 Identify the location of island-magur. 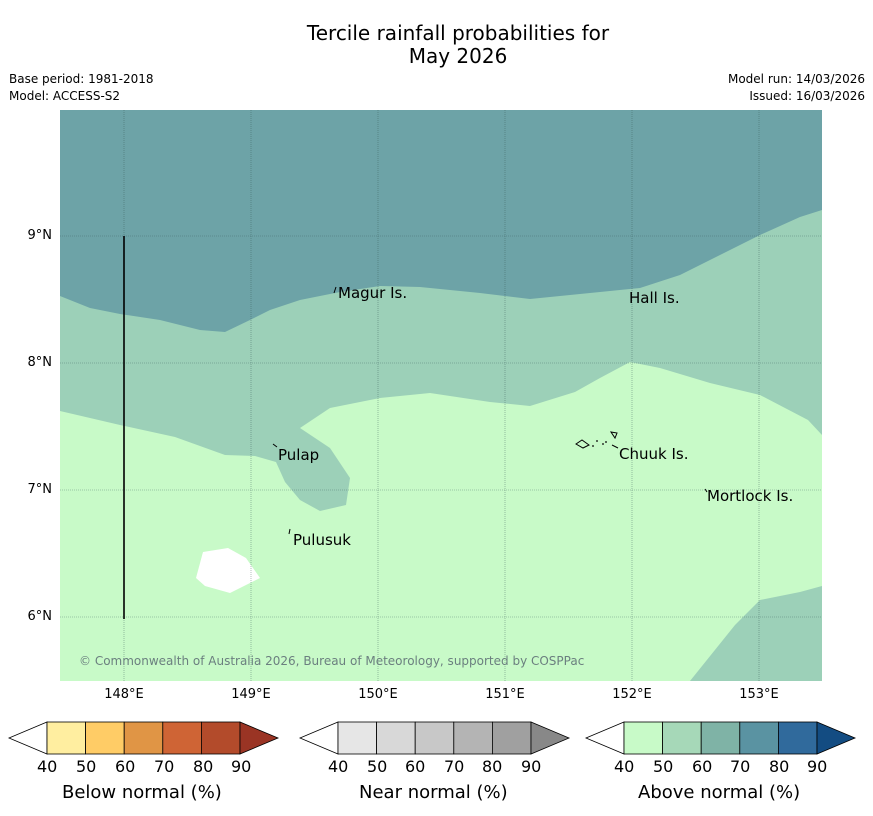
(335, 290).